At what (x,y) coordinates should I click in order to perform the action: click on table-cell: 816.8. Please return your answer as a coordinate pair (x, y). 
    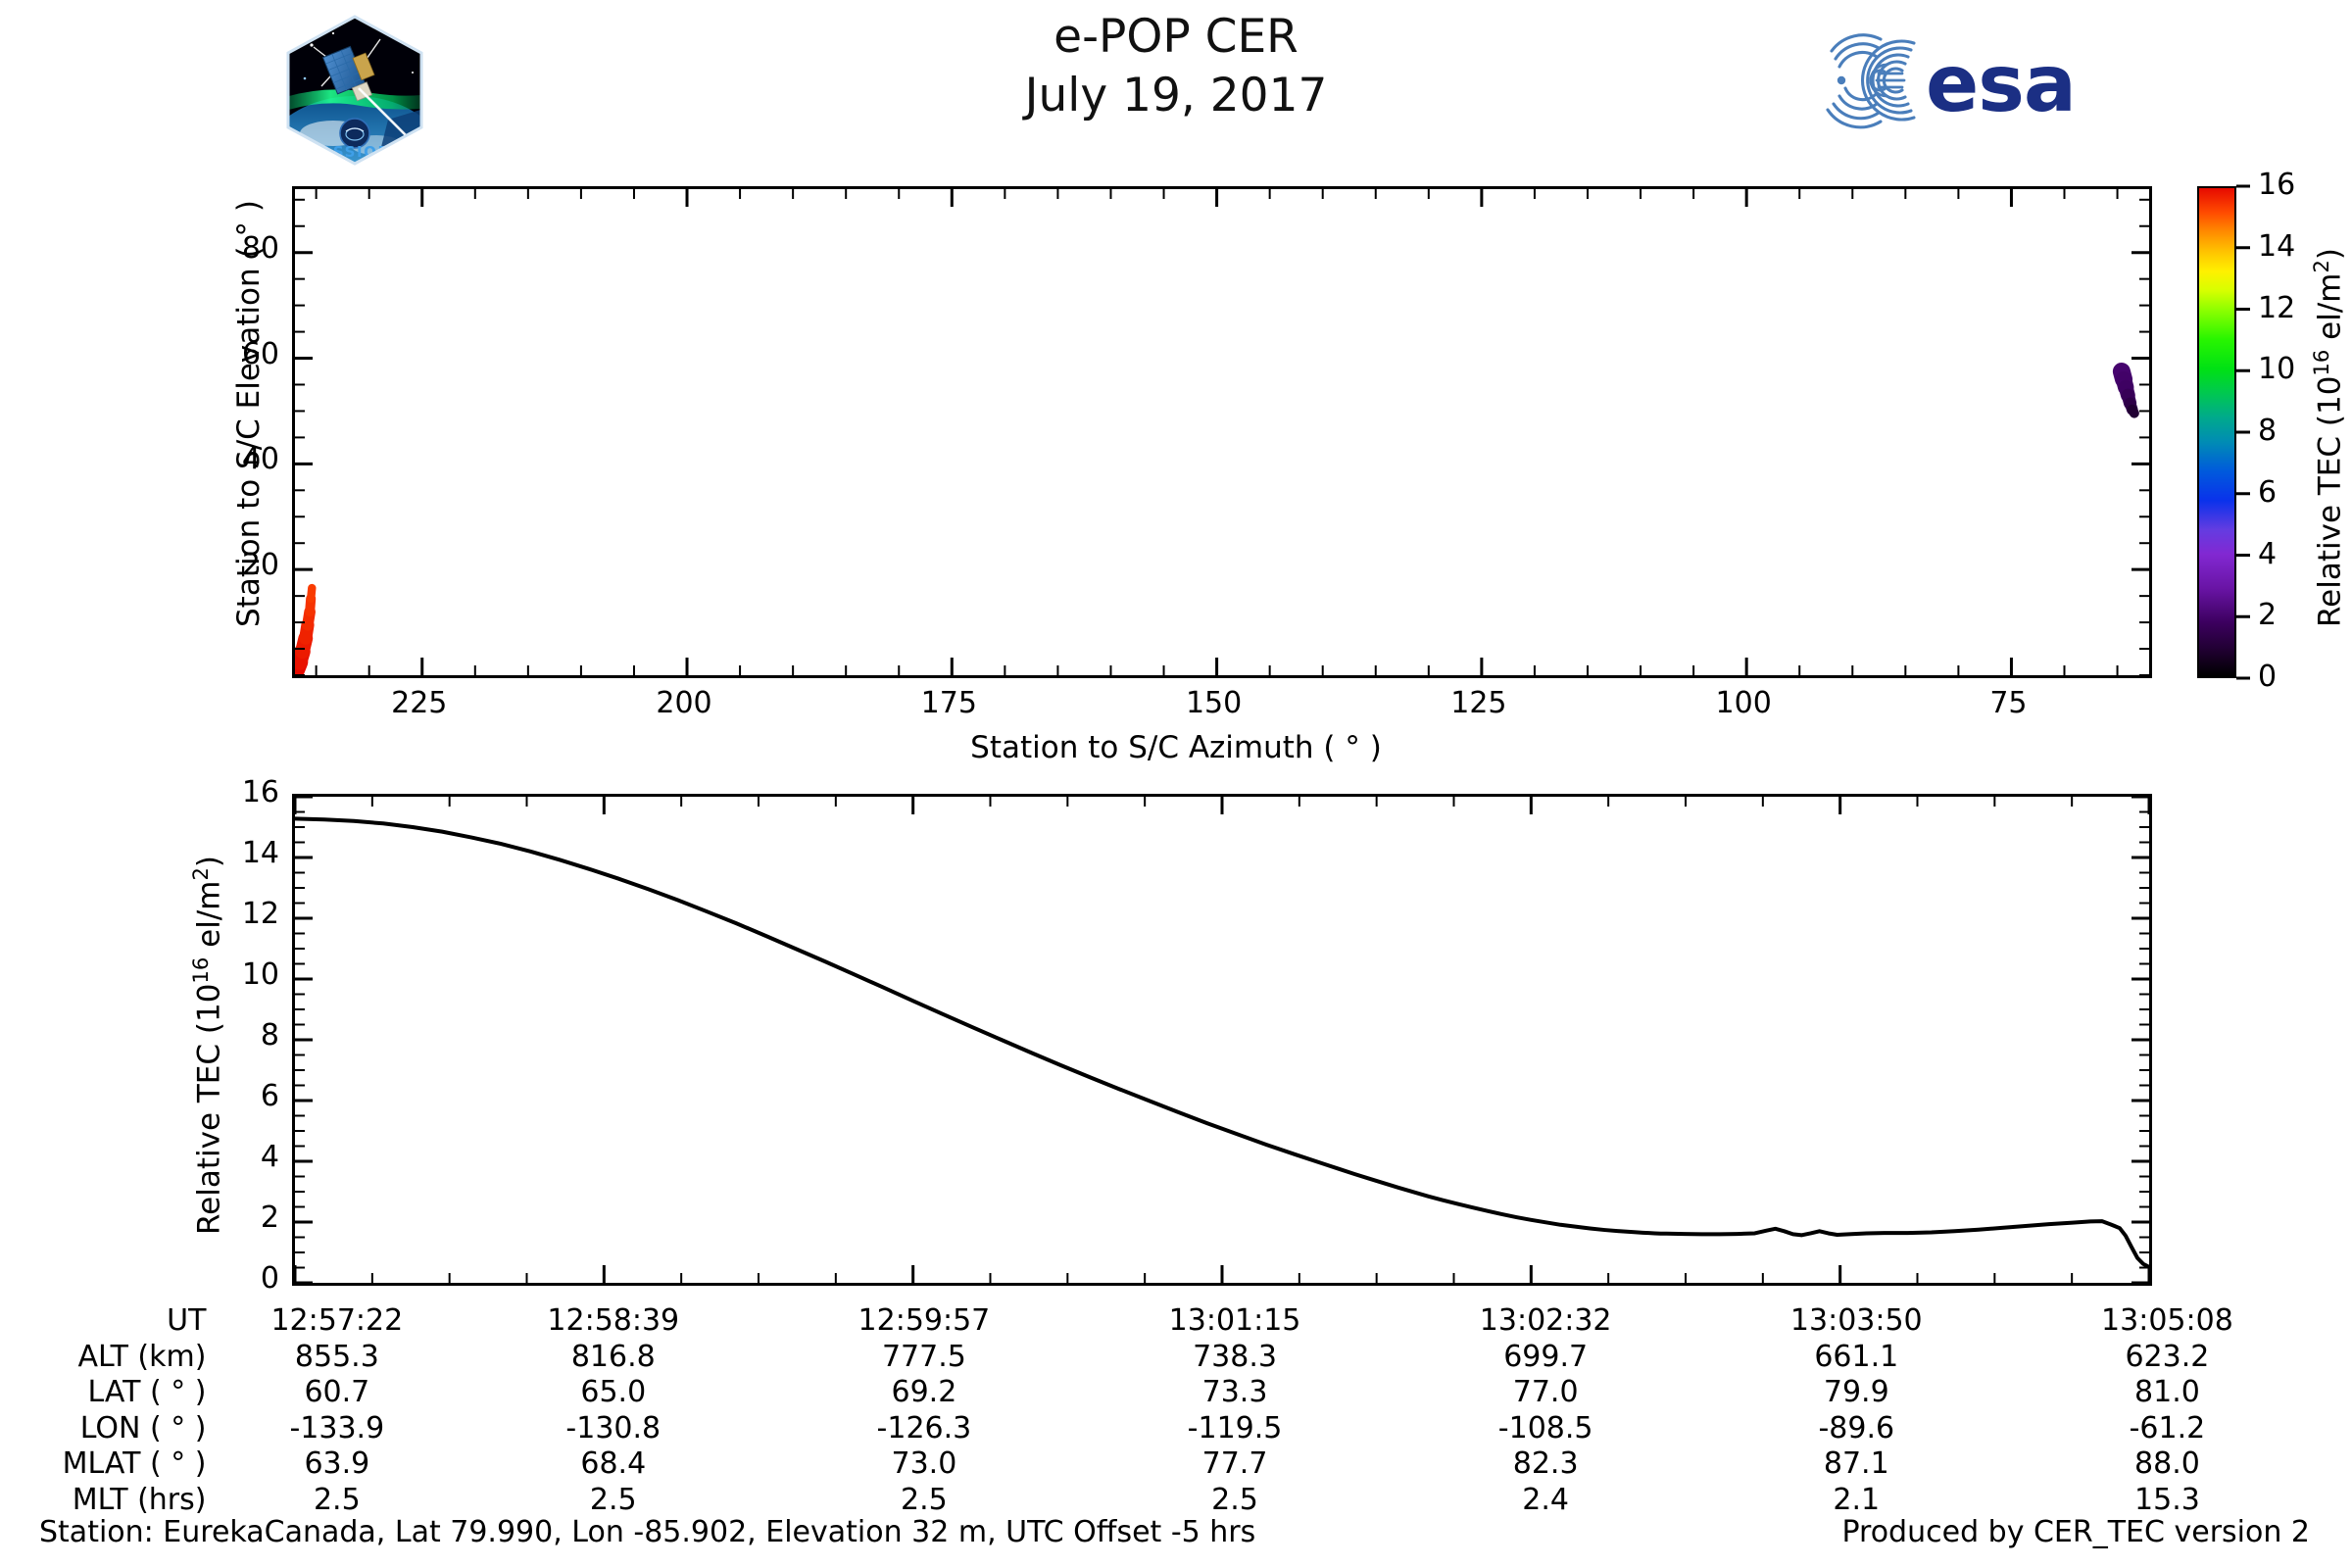
    Looking at the image, I should click on (613, 1356).